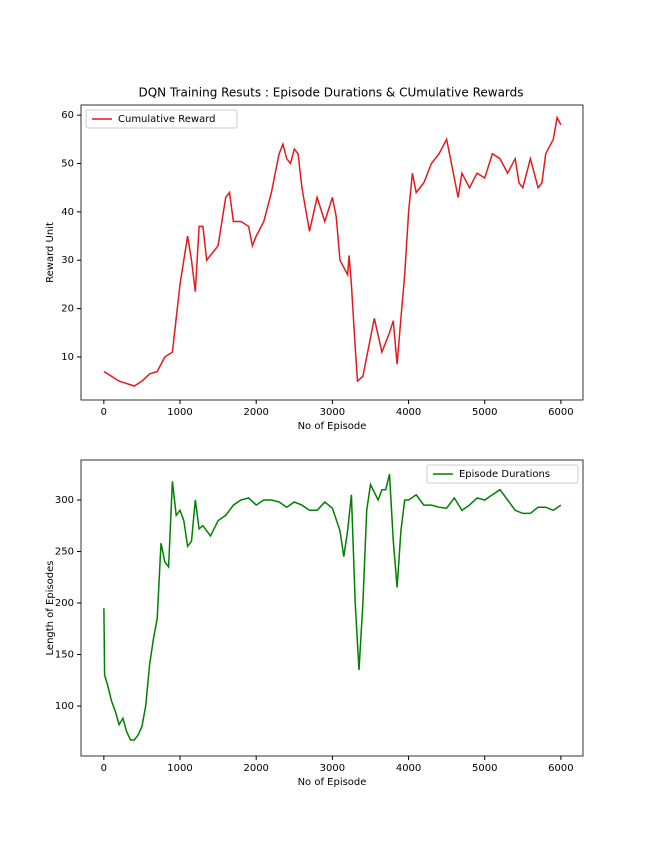  Describe the element at coordinates (67, 164) in the screenshot. I see `y-tick-label: 50` at that location.